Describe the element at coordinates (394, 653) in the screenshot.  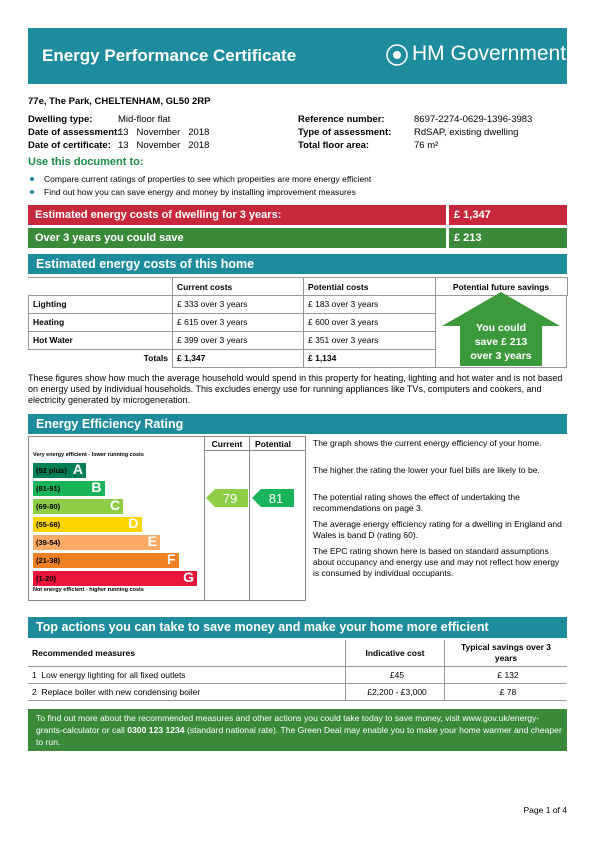
I see `column-header: Indicative cost` at that location.